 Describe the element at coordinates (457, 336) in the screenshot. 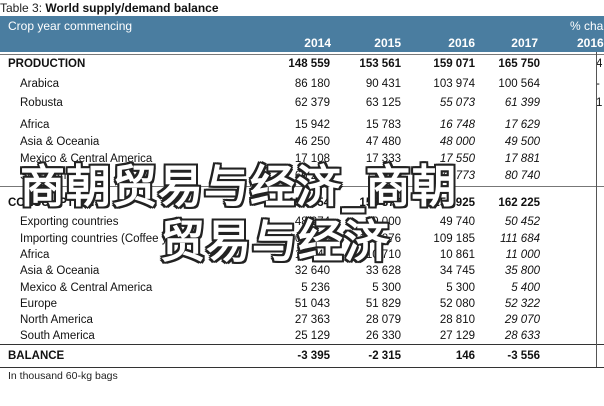

I see `cell-value: 27 129` at that location.